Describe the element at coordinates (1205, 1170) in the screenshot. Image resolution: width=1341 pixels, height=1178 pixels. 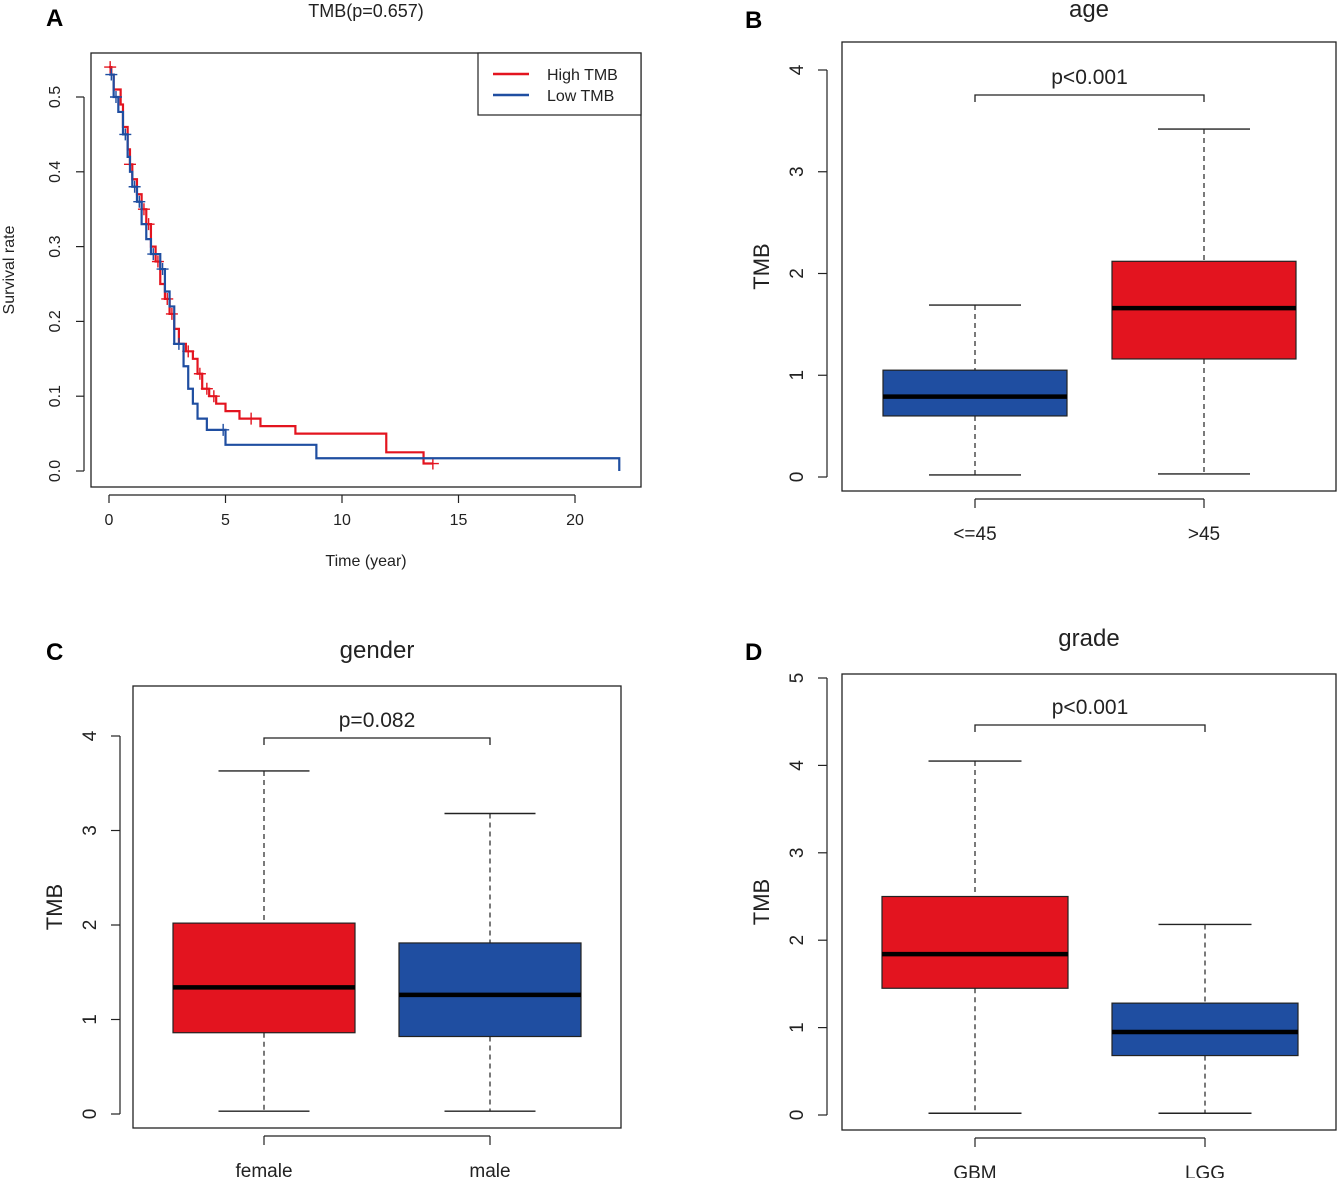
I see `x-tick-label: LGG` at that location.